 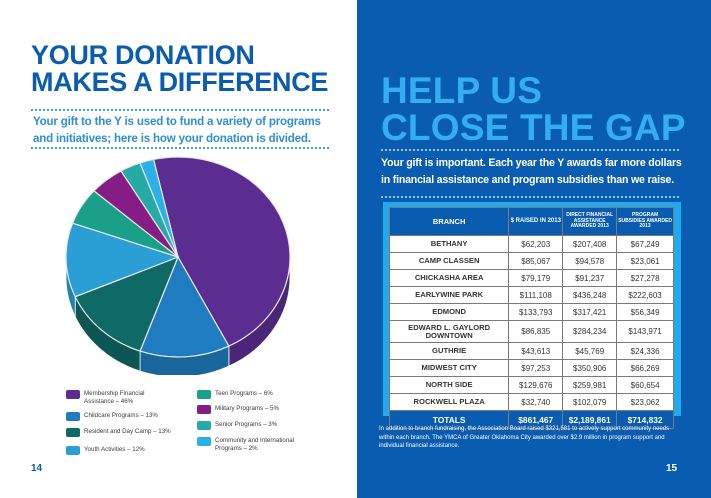 I want to click on cell-raised: $62,203, so click(x=536, y=244).